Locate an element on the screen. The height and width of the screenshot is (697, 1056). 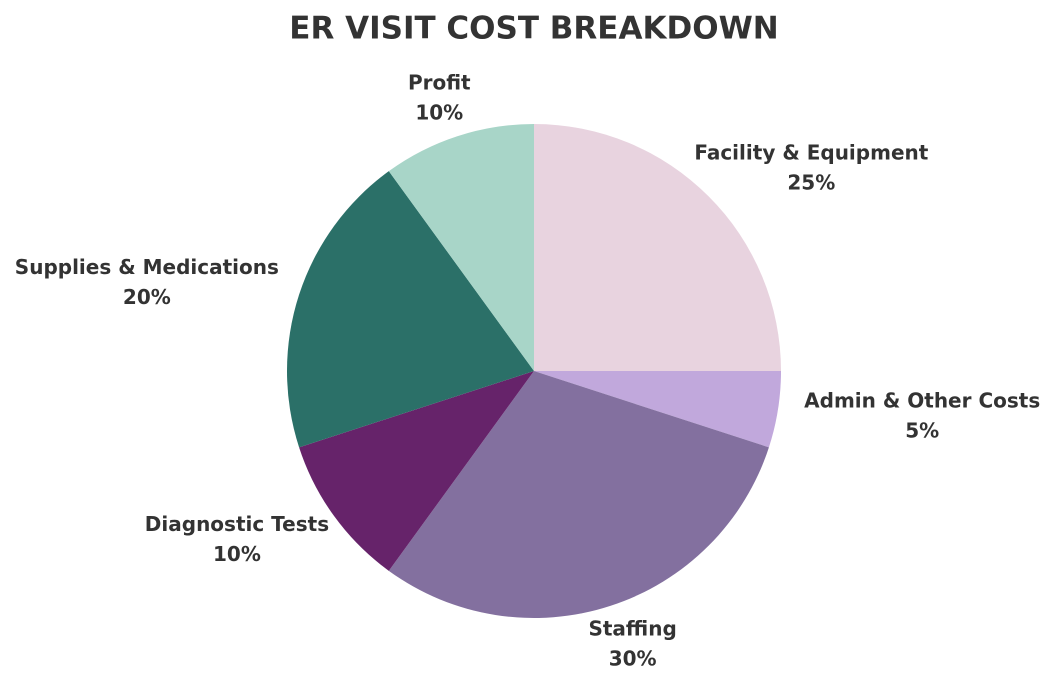
slice-label: Supplies & Medications is located at coordinates (147, 267).